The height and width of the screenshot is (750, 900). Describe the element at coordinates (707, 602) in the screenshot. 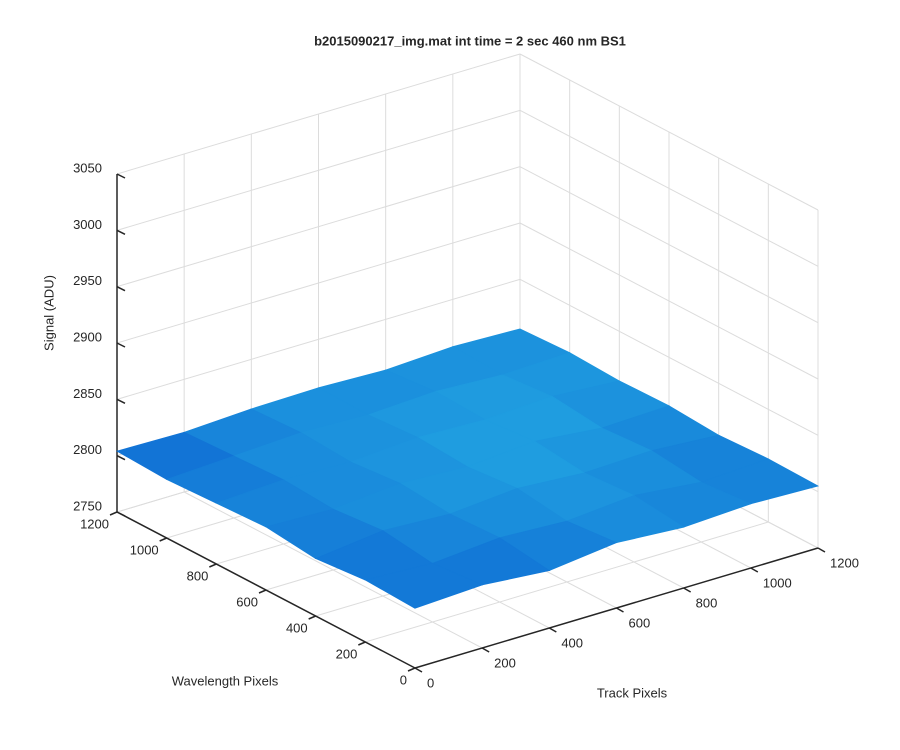

I see `x-tick-label: 800` at that location.